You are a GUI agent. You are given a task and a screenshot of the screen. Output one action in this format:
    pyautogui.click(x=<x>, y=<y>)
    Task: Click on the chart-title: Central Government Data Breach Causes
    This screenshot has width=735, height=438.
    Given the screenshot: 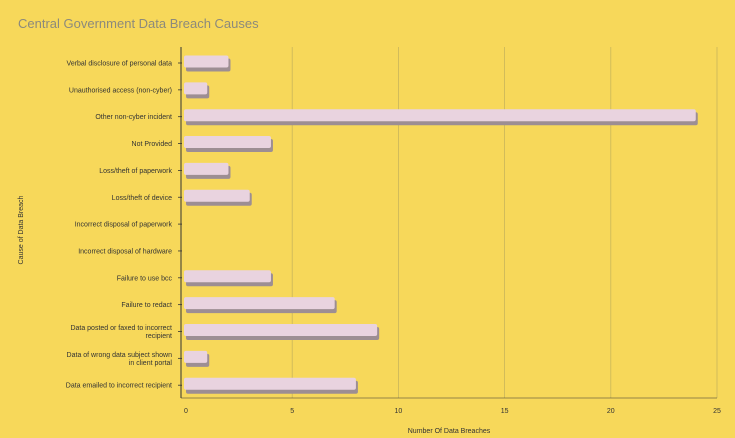 What is the action you would take?
    pyautogui.click(x=138, y=23)
    